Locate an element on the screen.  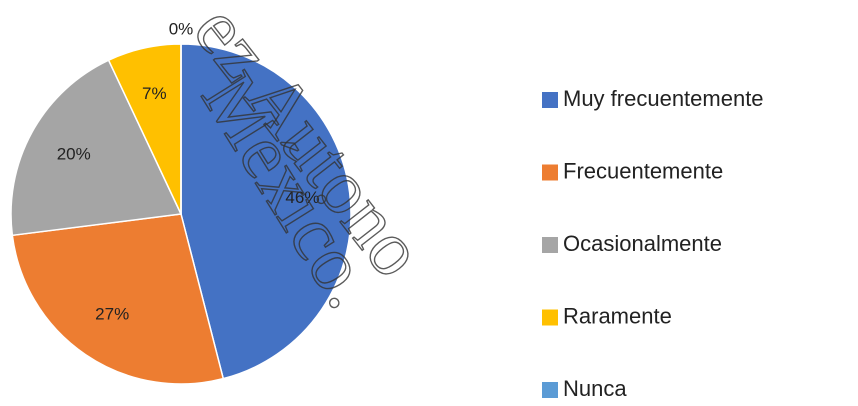
legend-label: Muy frecuentemente is located at coordinates (663, 98).